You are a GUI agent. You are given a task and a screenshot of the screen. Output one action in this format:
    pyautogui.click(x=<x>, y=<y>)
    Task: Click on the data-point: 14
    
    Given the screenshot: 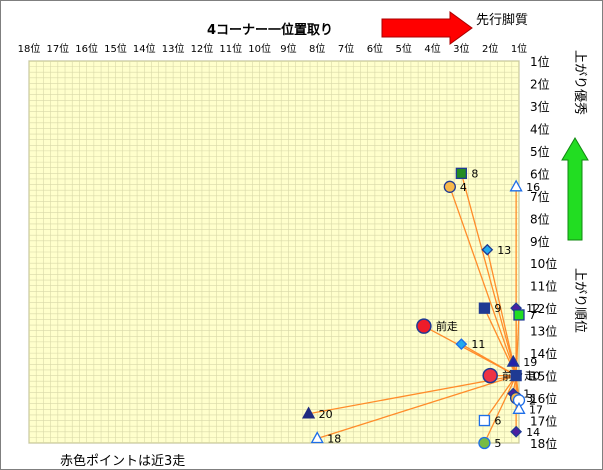 What is the action you would take?
    pyautogui.click(x=525, y=432)
    